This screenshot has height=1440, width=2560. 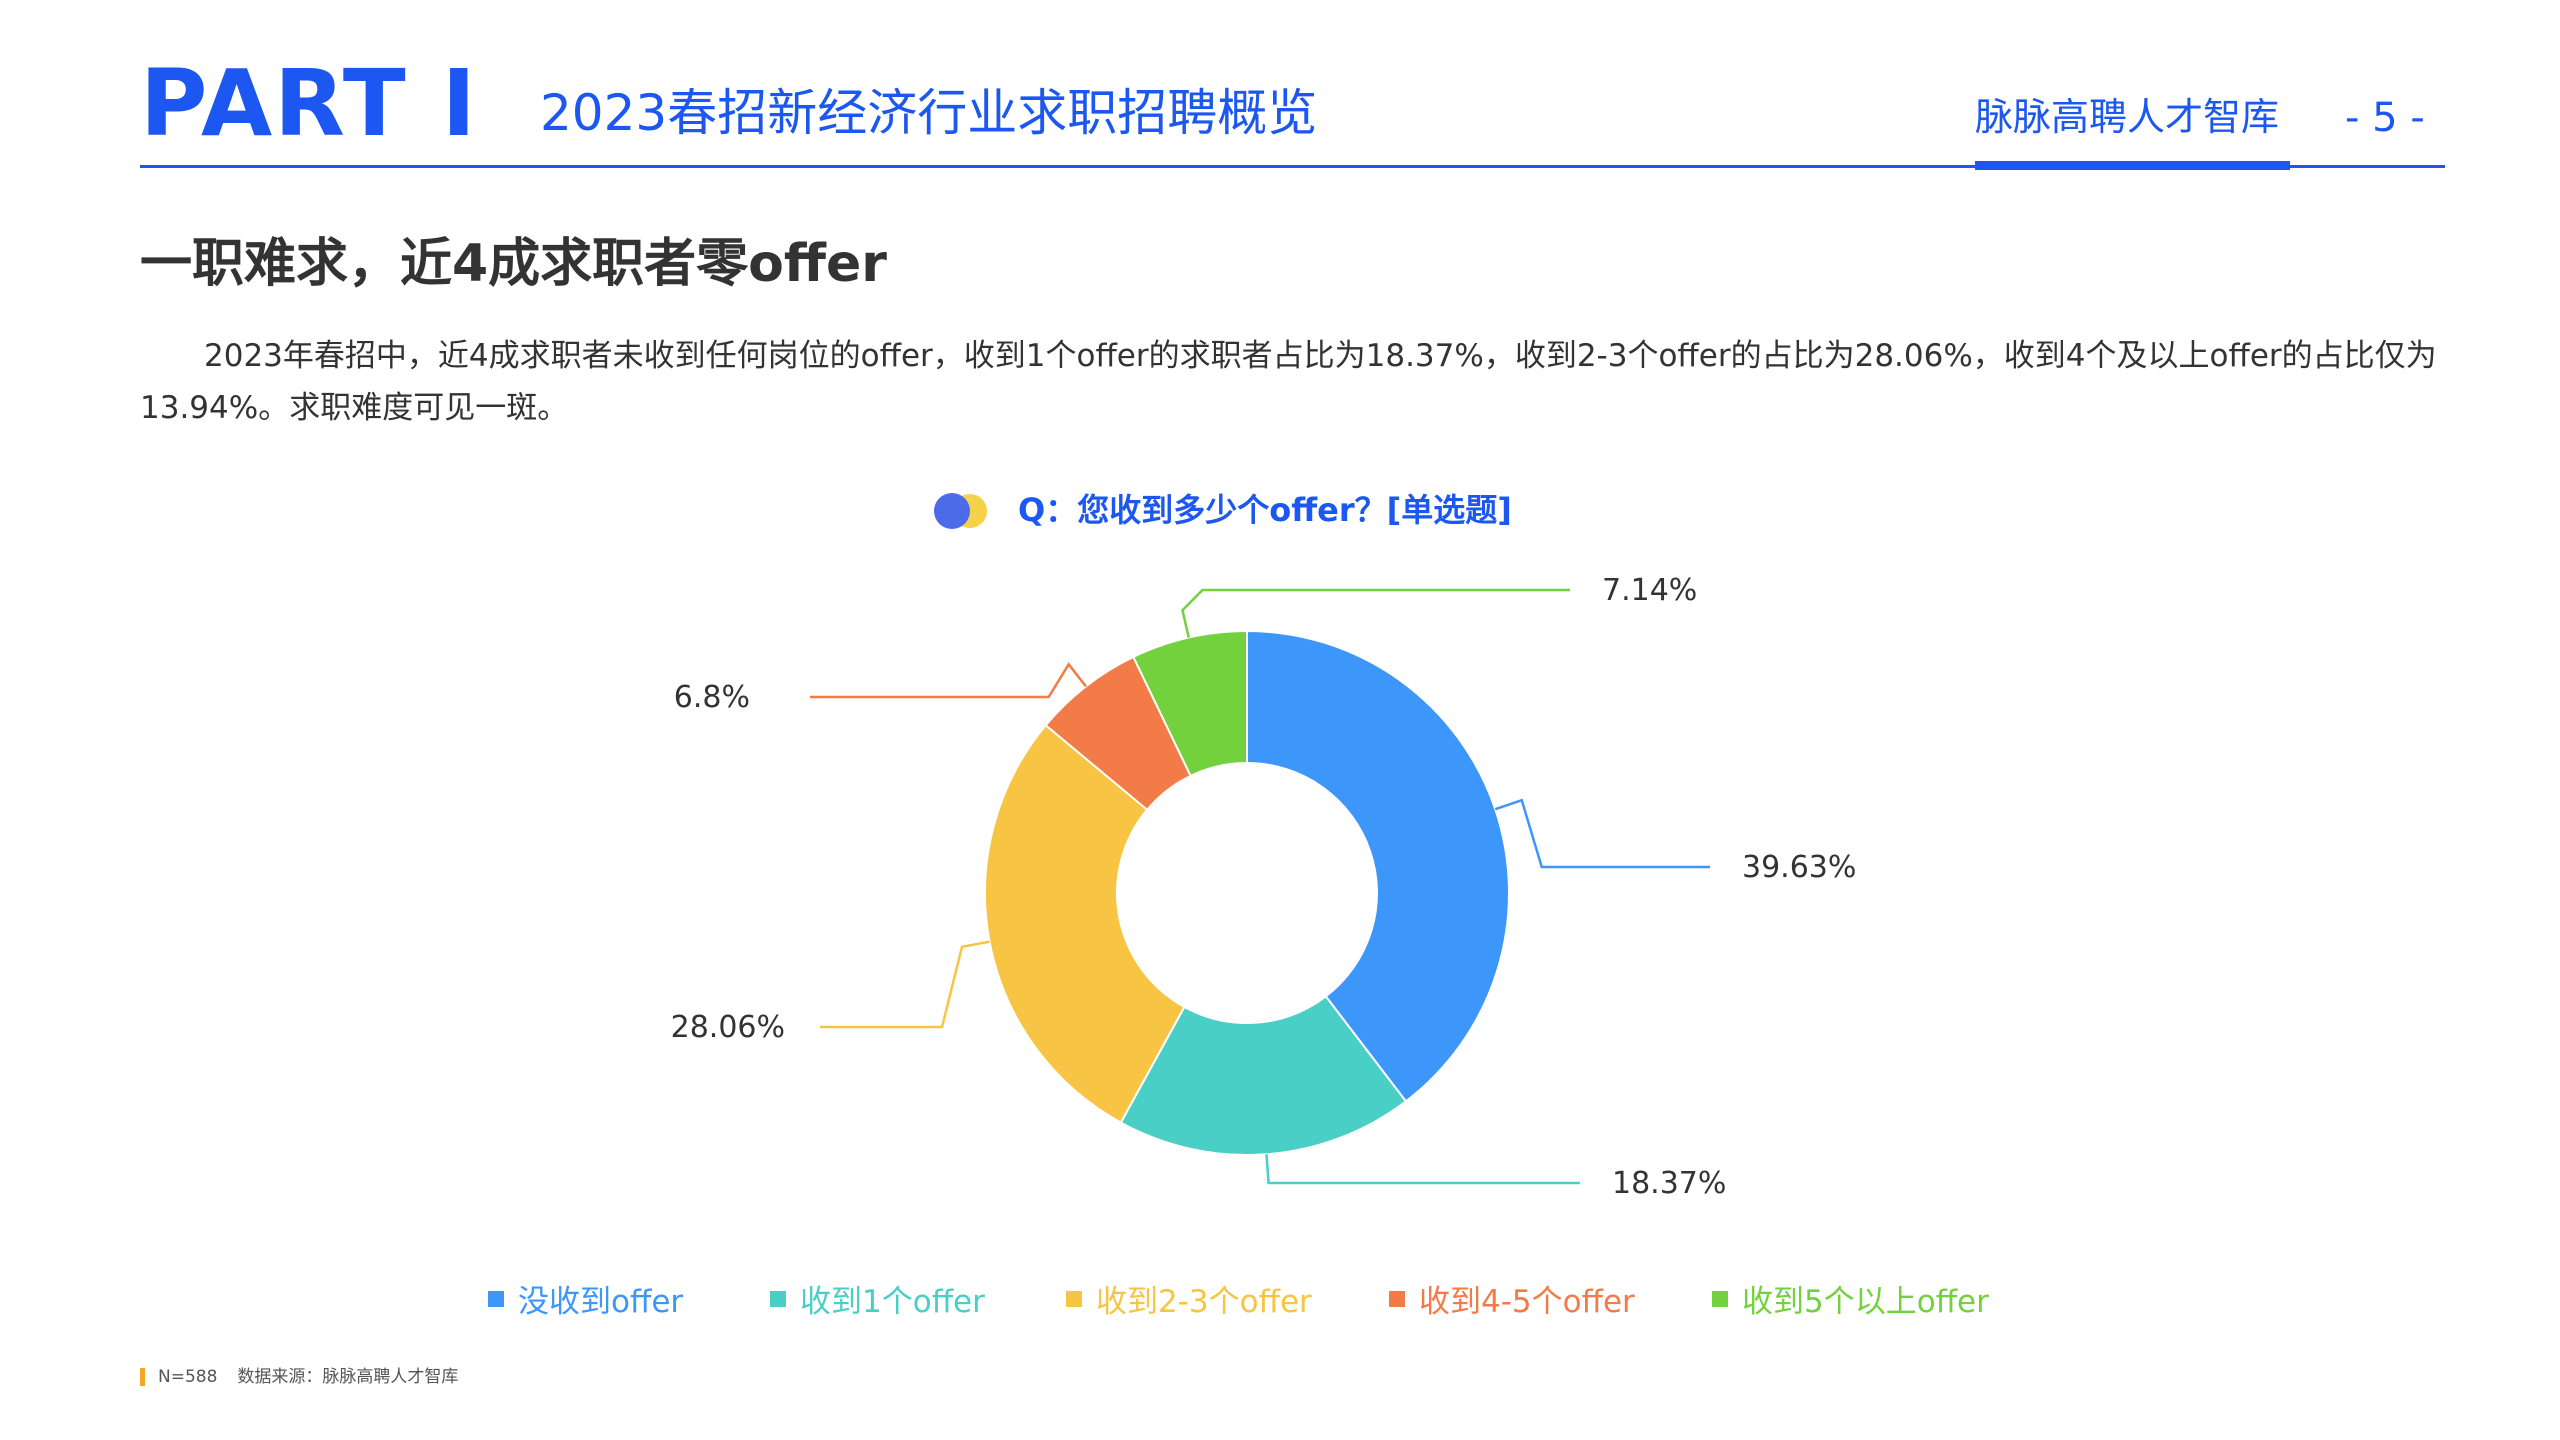 What do you see at coordinates (1292, 166) in the screenshot?
I see `header-divider` at bounding box center [1292, 166].